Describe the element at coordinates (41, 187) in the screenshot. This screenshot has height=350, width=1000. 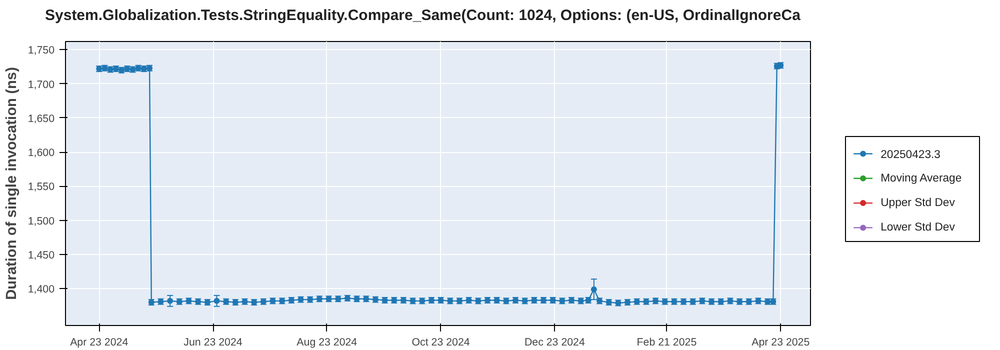
I see `y-tick-label: 1,550` at that location.